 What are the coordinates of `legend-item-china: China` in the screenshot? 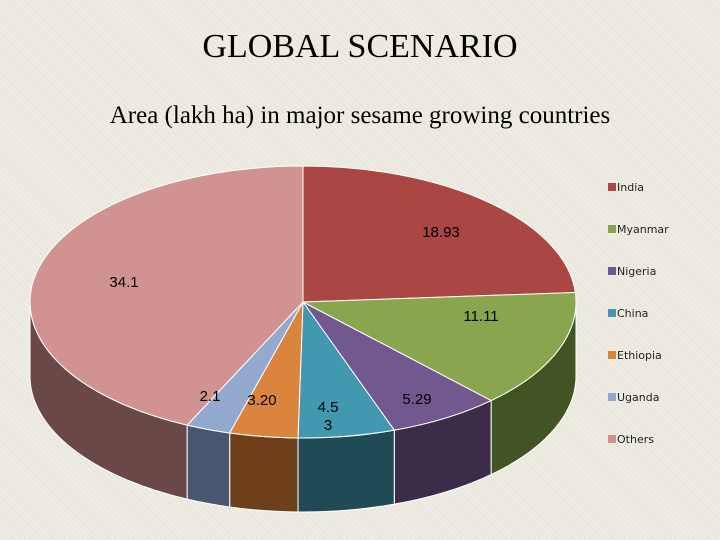 It's located at (628, 313).